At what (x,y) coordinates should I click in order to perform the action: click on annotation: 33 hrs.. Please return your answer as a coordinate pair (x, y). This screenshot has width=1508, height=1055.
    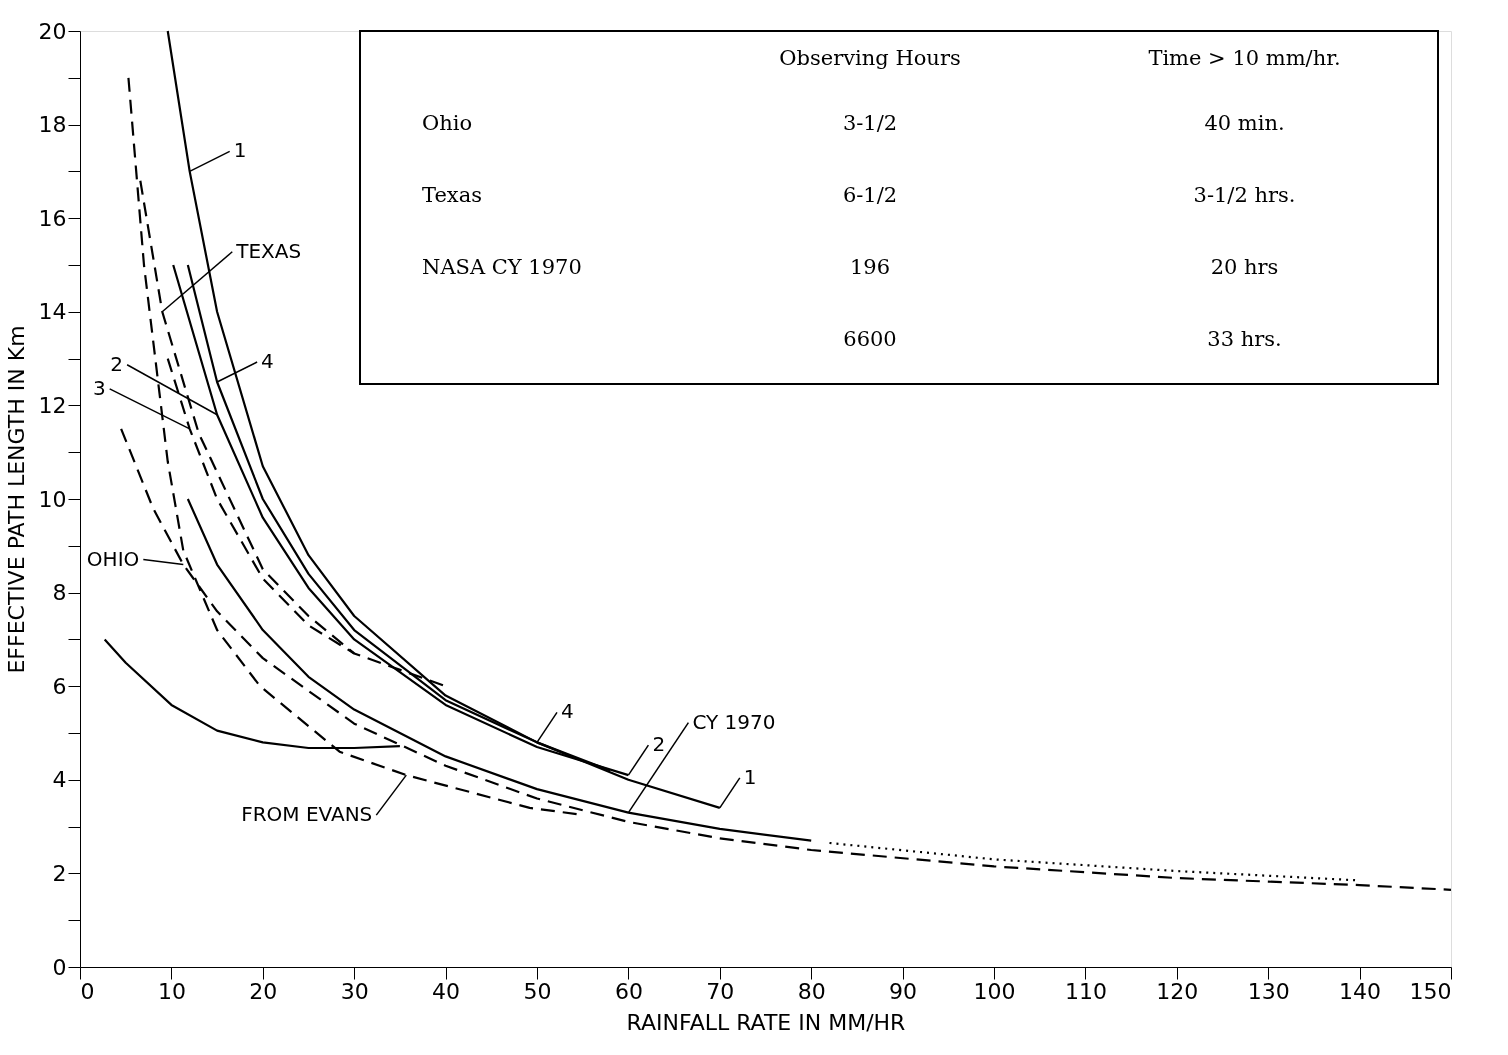
    Looking at the image, I should click on (1244, 339).